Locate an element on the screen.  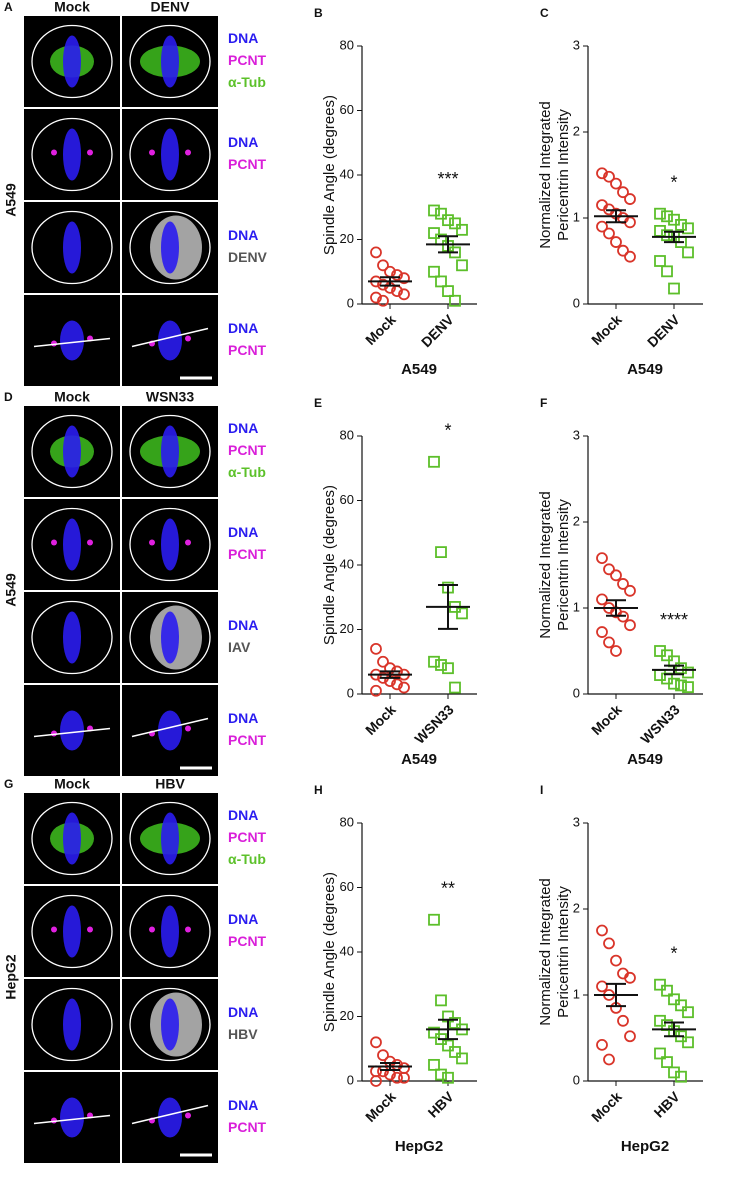
cell-line-label: A549 is located at coordinates (11, 590).